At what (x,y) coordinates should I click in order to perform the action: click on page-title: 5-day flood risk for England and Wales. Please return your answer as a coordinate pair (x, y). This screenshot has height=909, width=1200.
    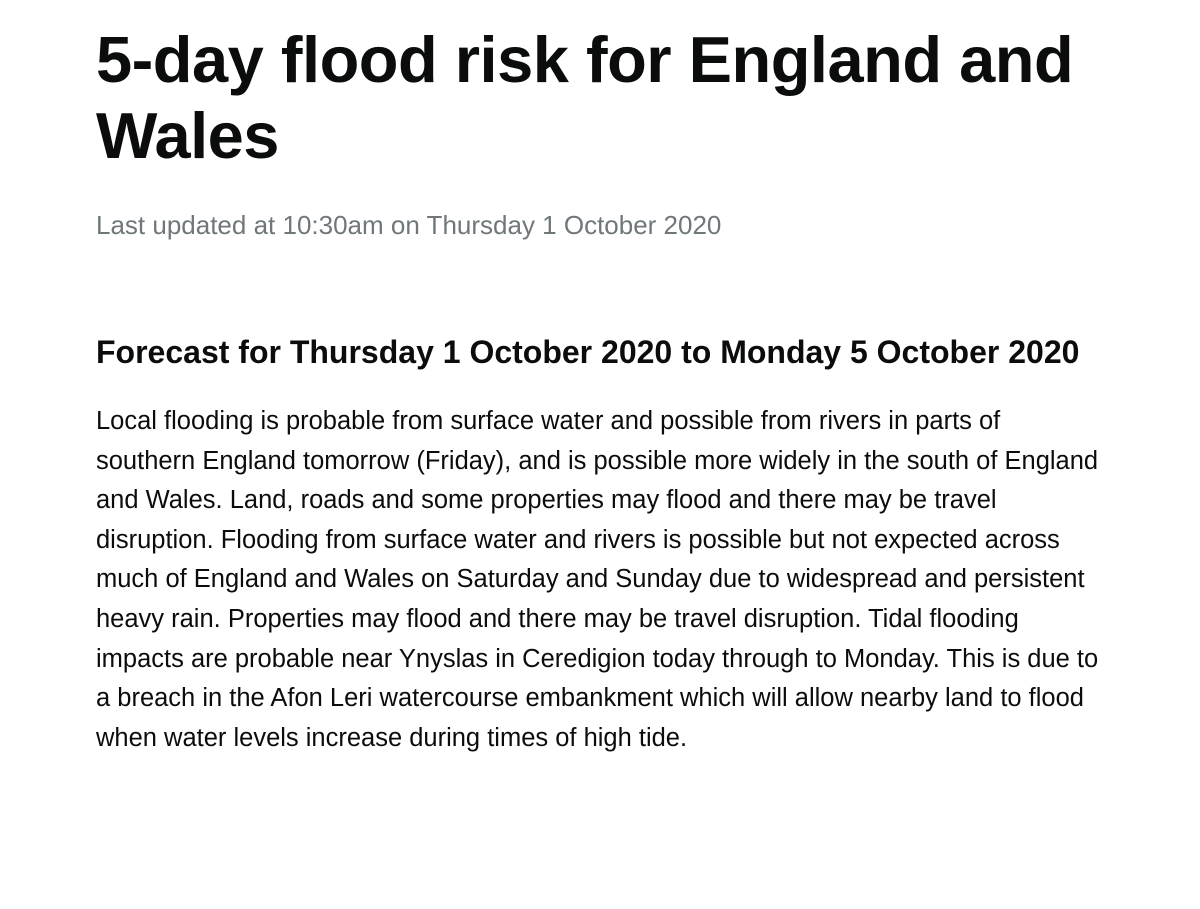
    Looking at the image, I should click on (585, 97).